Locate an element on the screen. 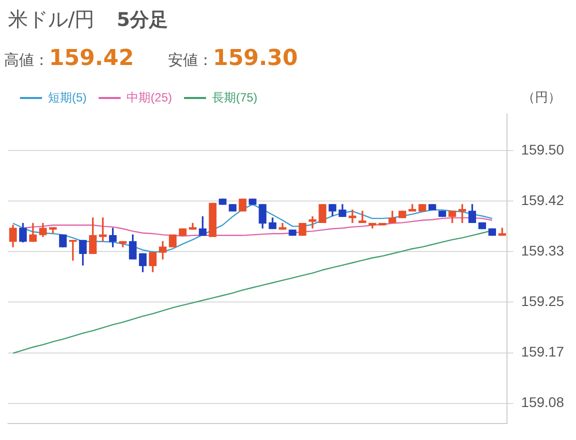 This screenshot has width=576, height=440. y-tick-label: 159.50 is located at coordinates (542, 149).